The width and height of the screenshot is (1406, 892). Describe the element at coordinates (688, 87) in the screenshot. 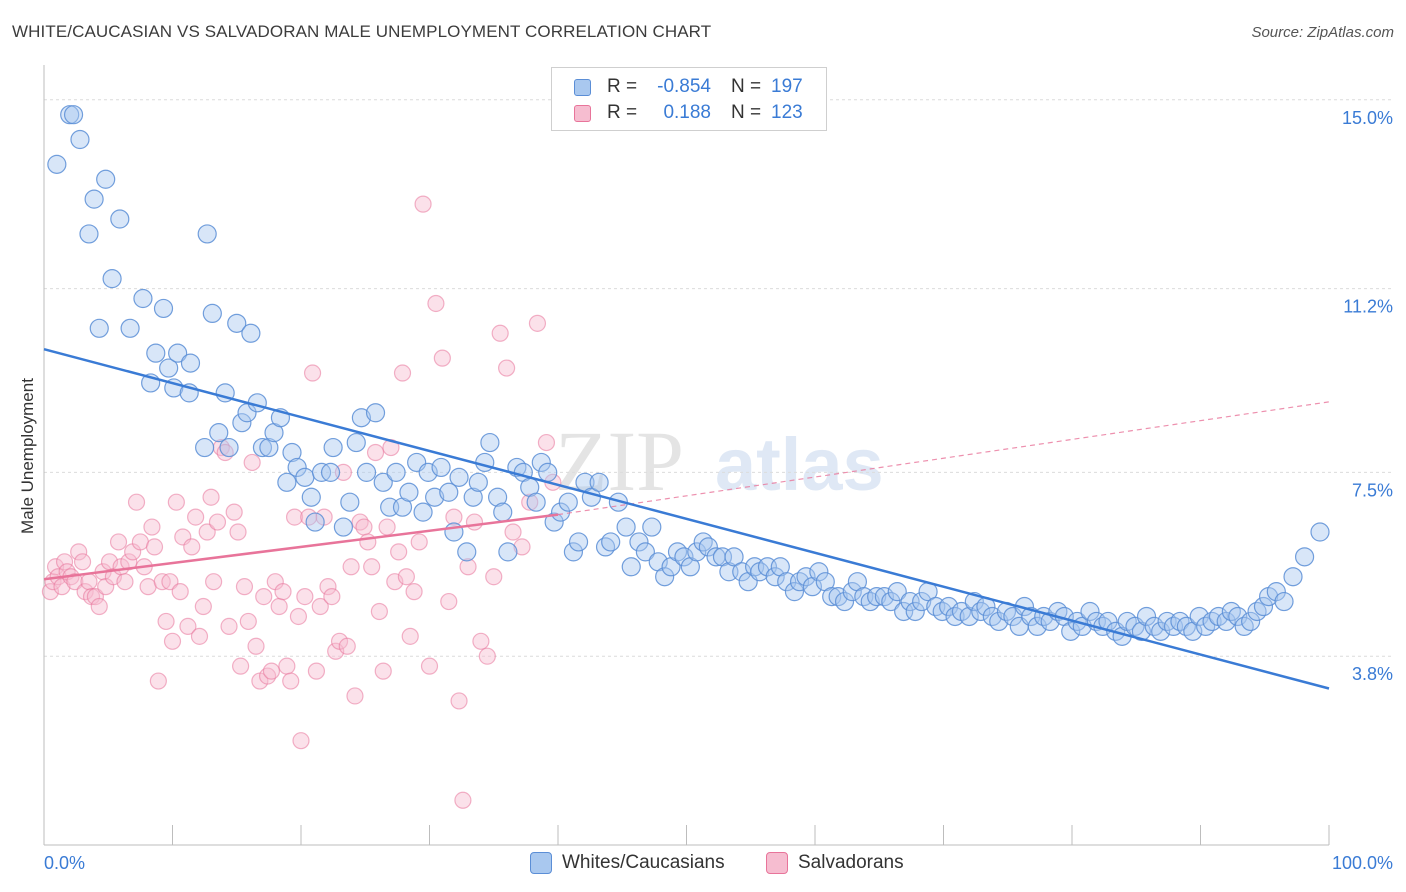

I see `legend-row-whites: R = -0.854 N = 197` at that location.